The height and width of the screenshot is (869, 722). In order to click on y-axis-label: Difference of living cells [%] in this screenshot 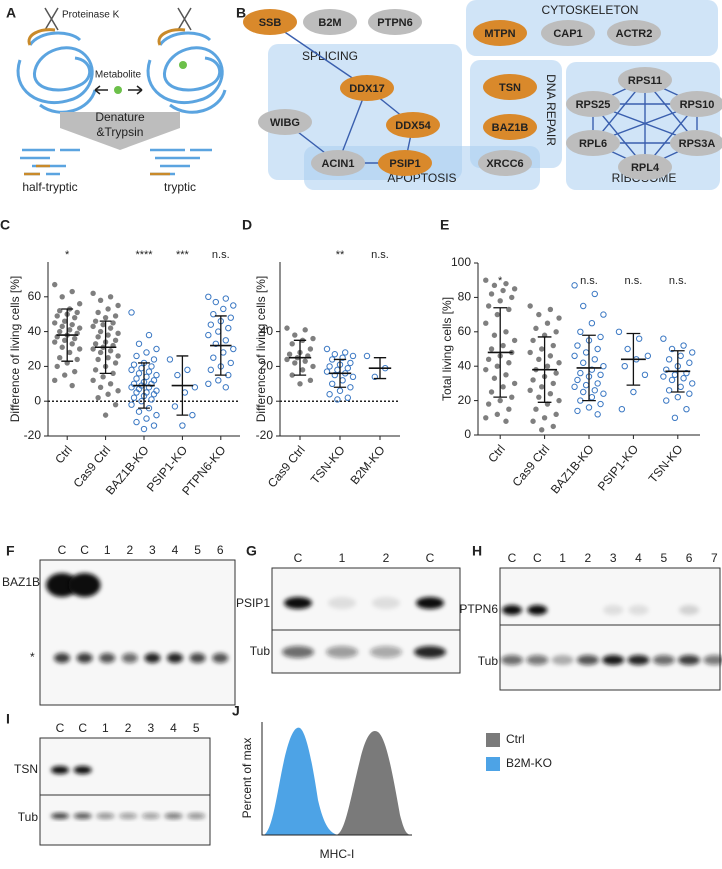, I will do `click(15, 349)`.